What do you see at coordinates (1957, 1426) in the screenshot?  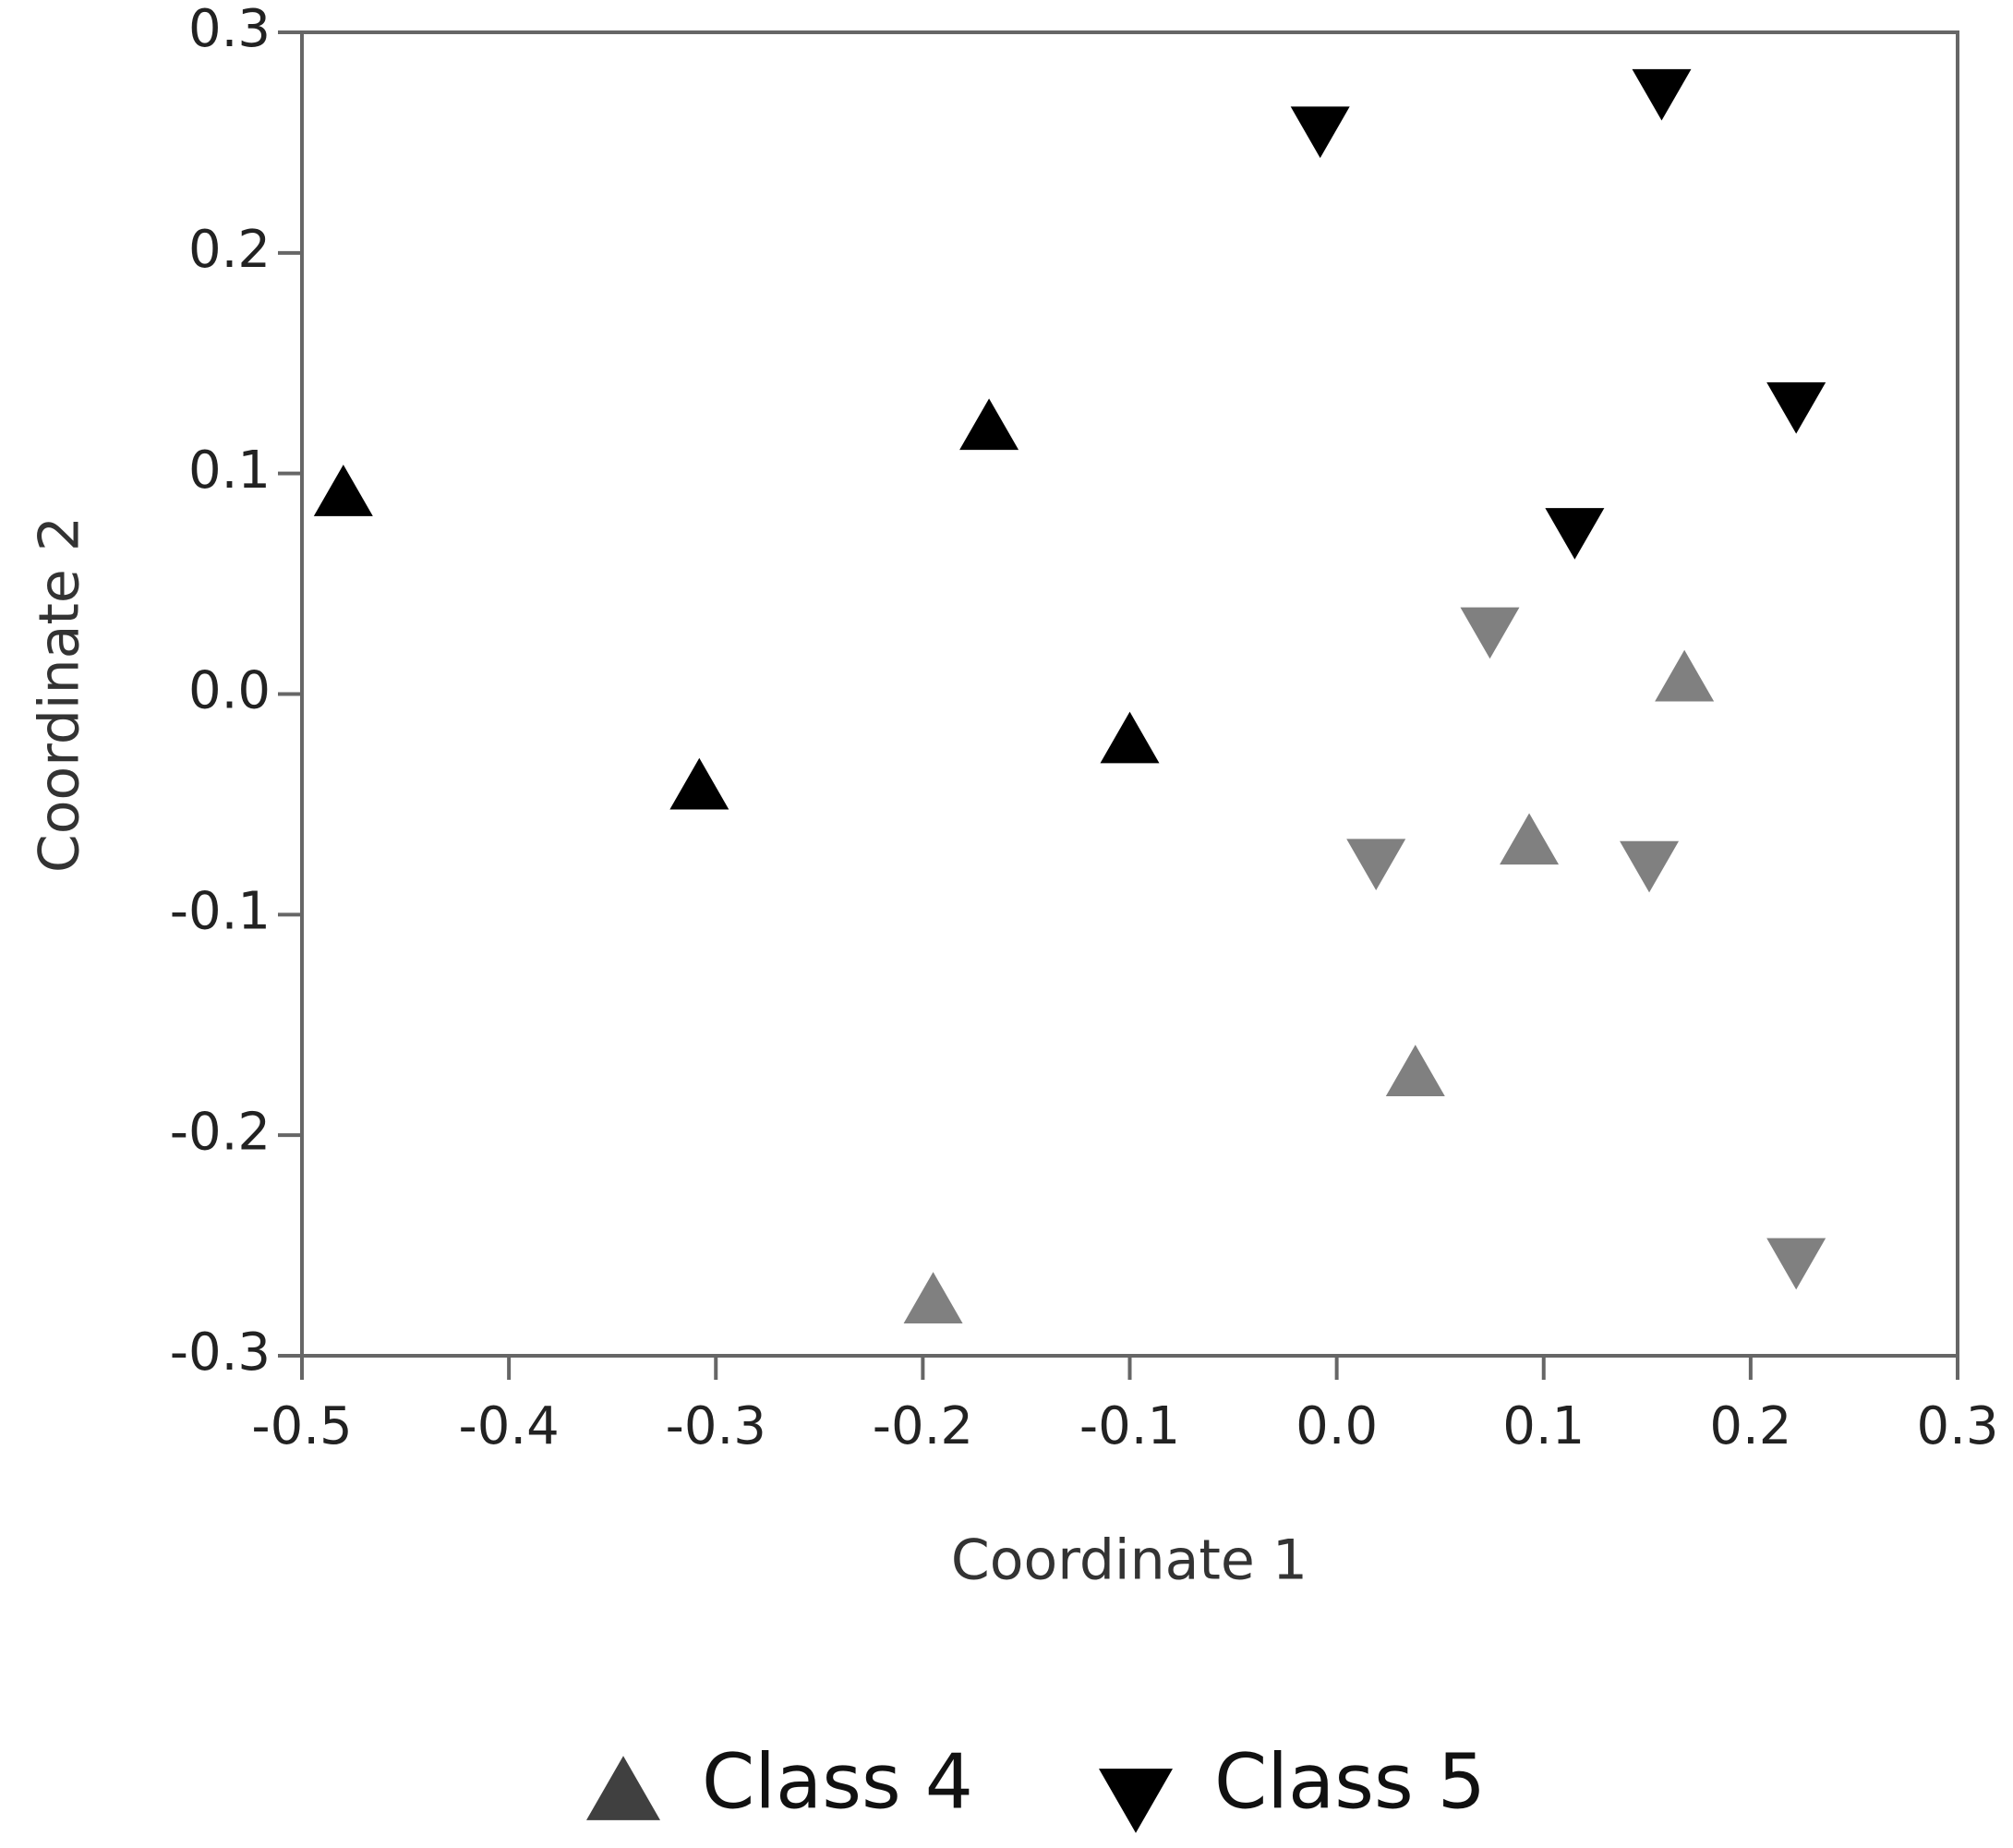 I see `x-tick-label: 0.3` at bounding box center [1957, 1426].